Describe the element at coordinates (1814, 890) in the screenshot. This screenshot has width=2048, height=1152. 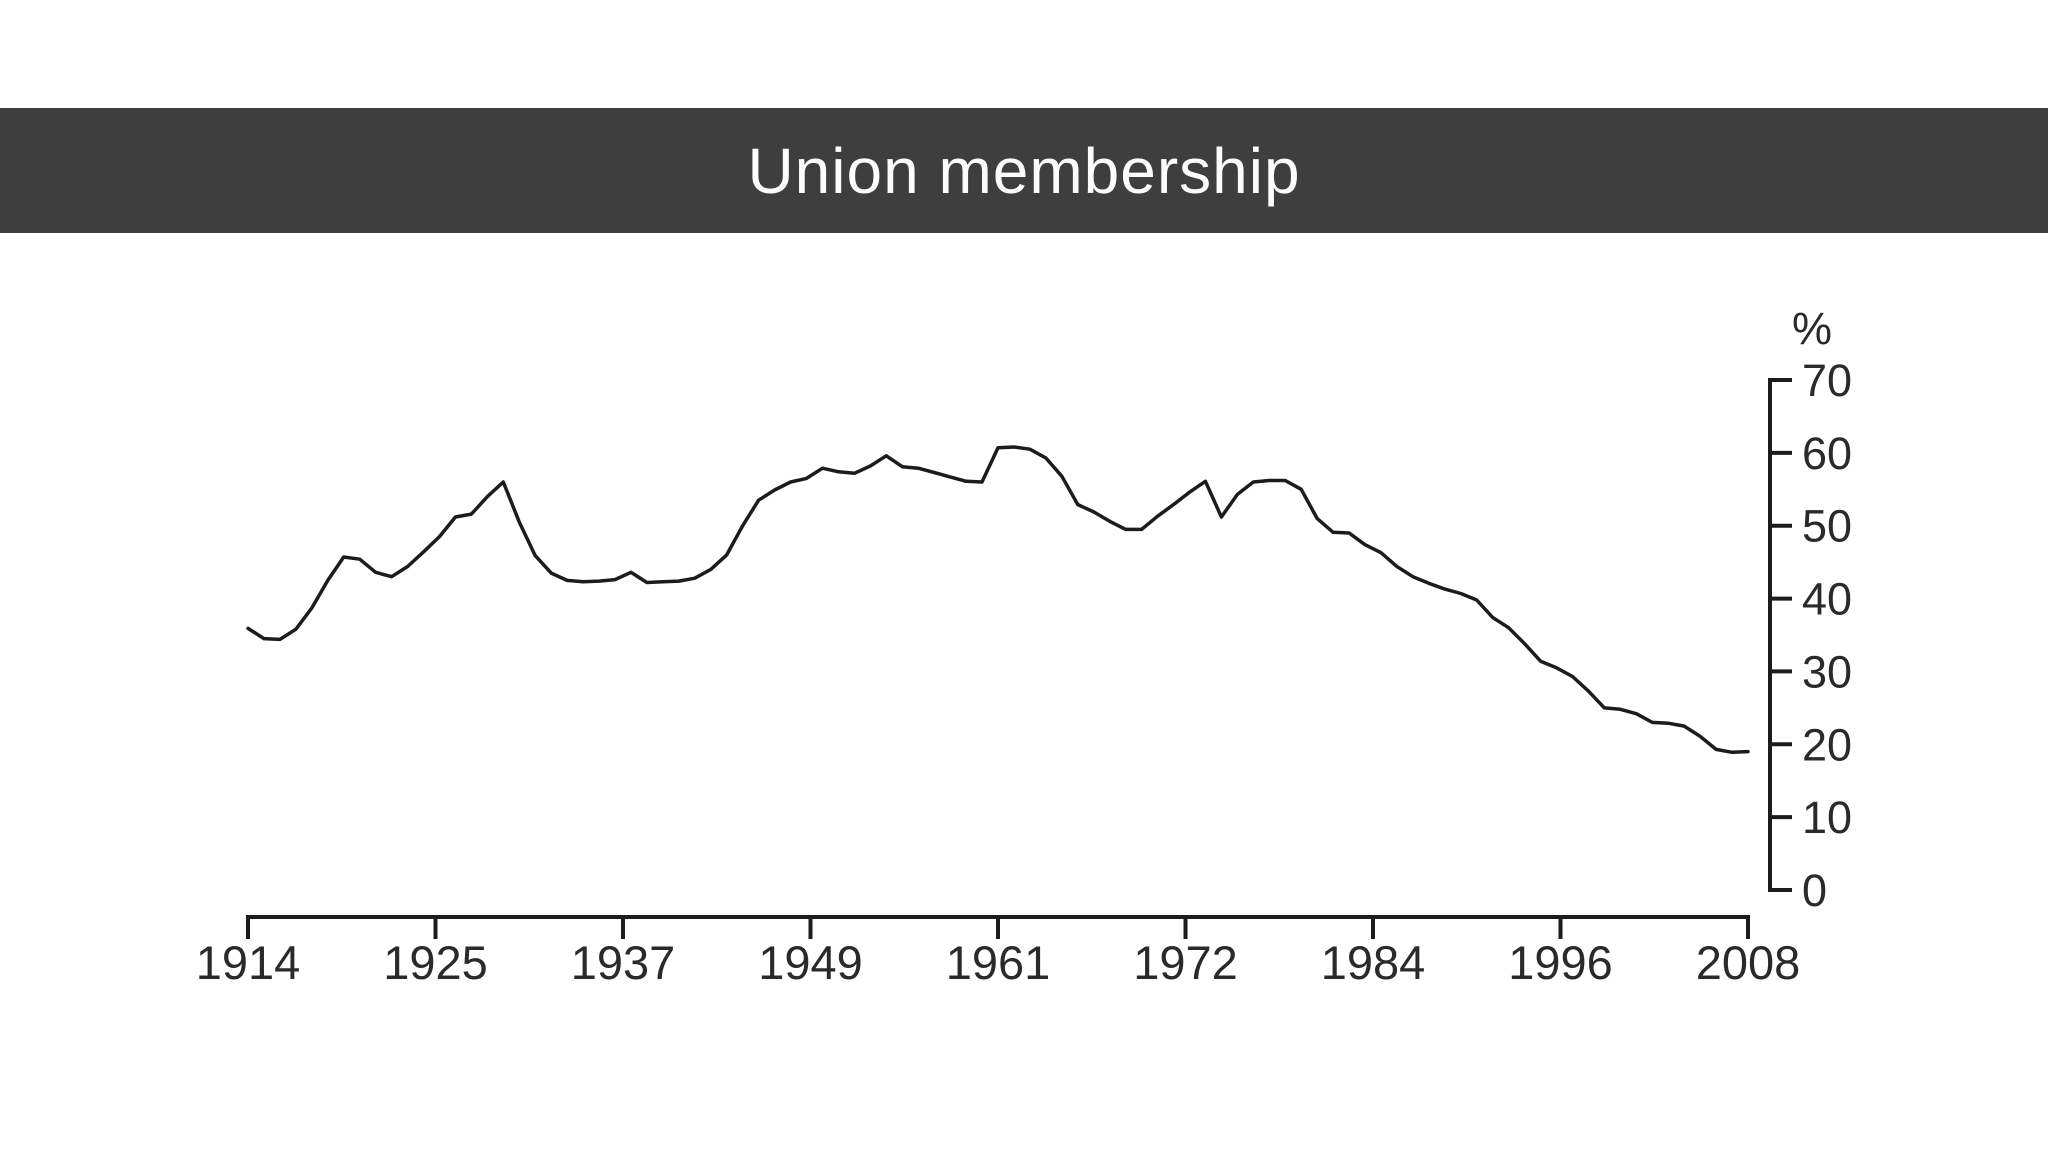
I see `y-axis-label: 0` at that location.